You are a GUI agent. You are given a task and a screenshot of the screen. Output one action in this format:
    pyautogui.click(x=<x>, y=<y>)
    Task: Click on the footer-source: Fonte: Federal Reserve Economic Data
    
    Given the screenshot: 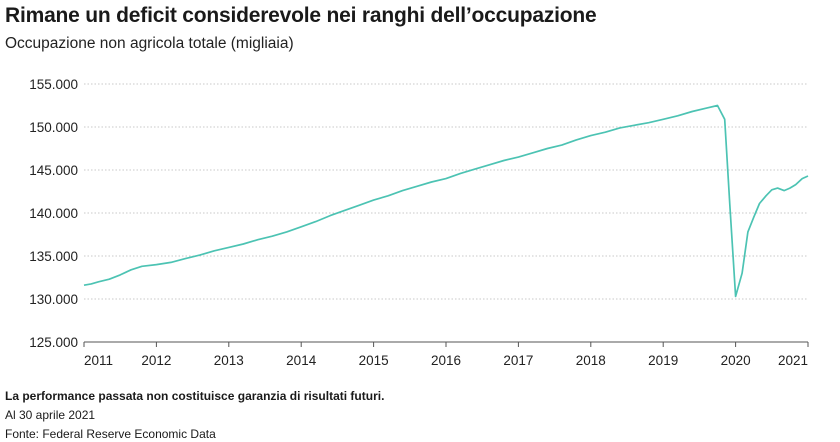 What is the action you would take?
    pyautogui.click(x=110, y=434)
    